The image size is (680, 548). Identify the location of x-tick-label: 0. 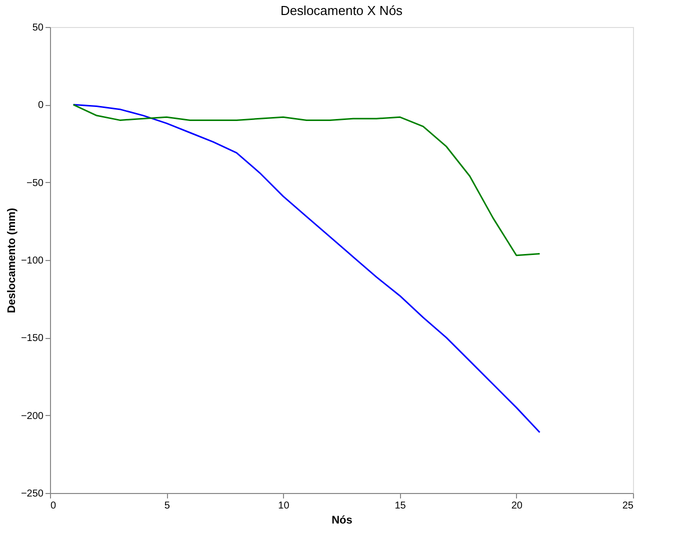
(53, 506).